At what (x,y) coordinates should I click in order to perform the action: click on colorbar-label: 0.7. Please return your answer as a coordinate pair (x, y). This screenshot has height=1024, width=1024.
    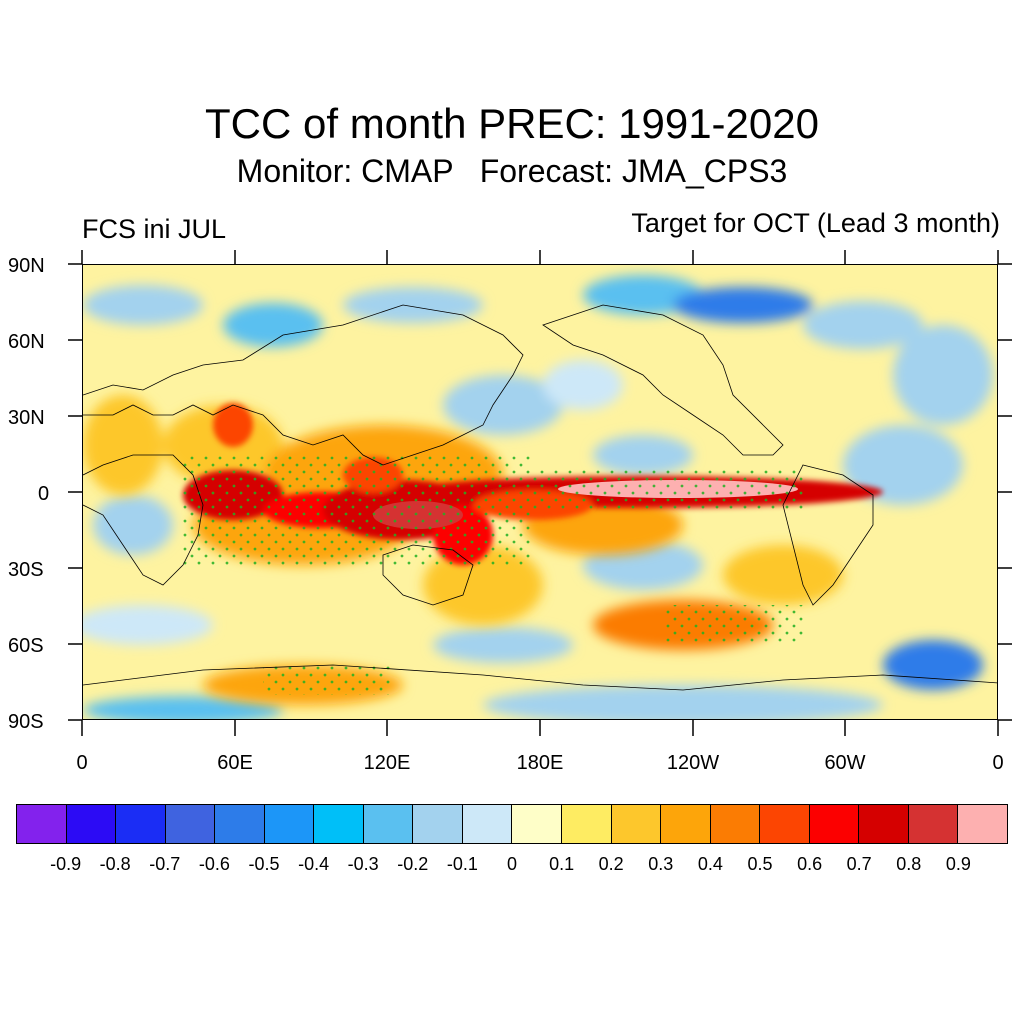
    Looking at the image, I should click on (859, 864).